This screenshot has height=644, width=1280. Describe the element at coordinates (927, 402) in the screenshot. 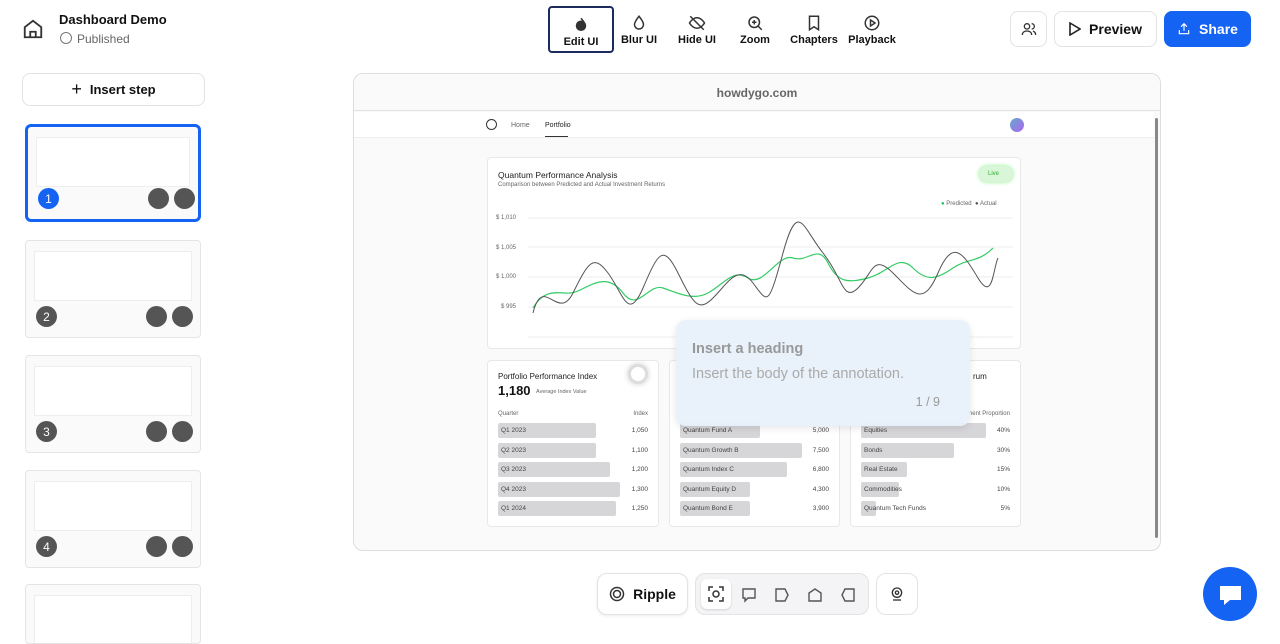

I see `annotation-counter: 1 / 9` at that location.